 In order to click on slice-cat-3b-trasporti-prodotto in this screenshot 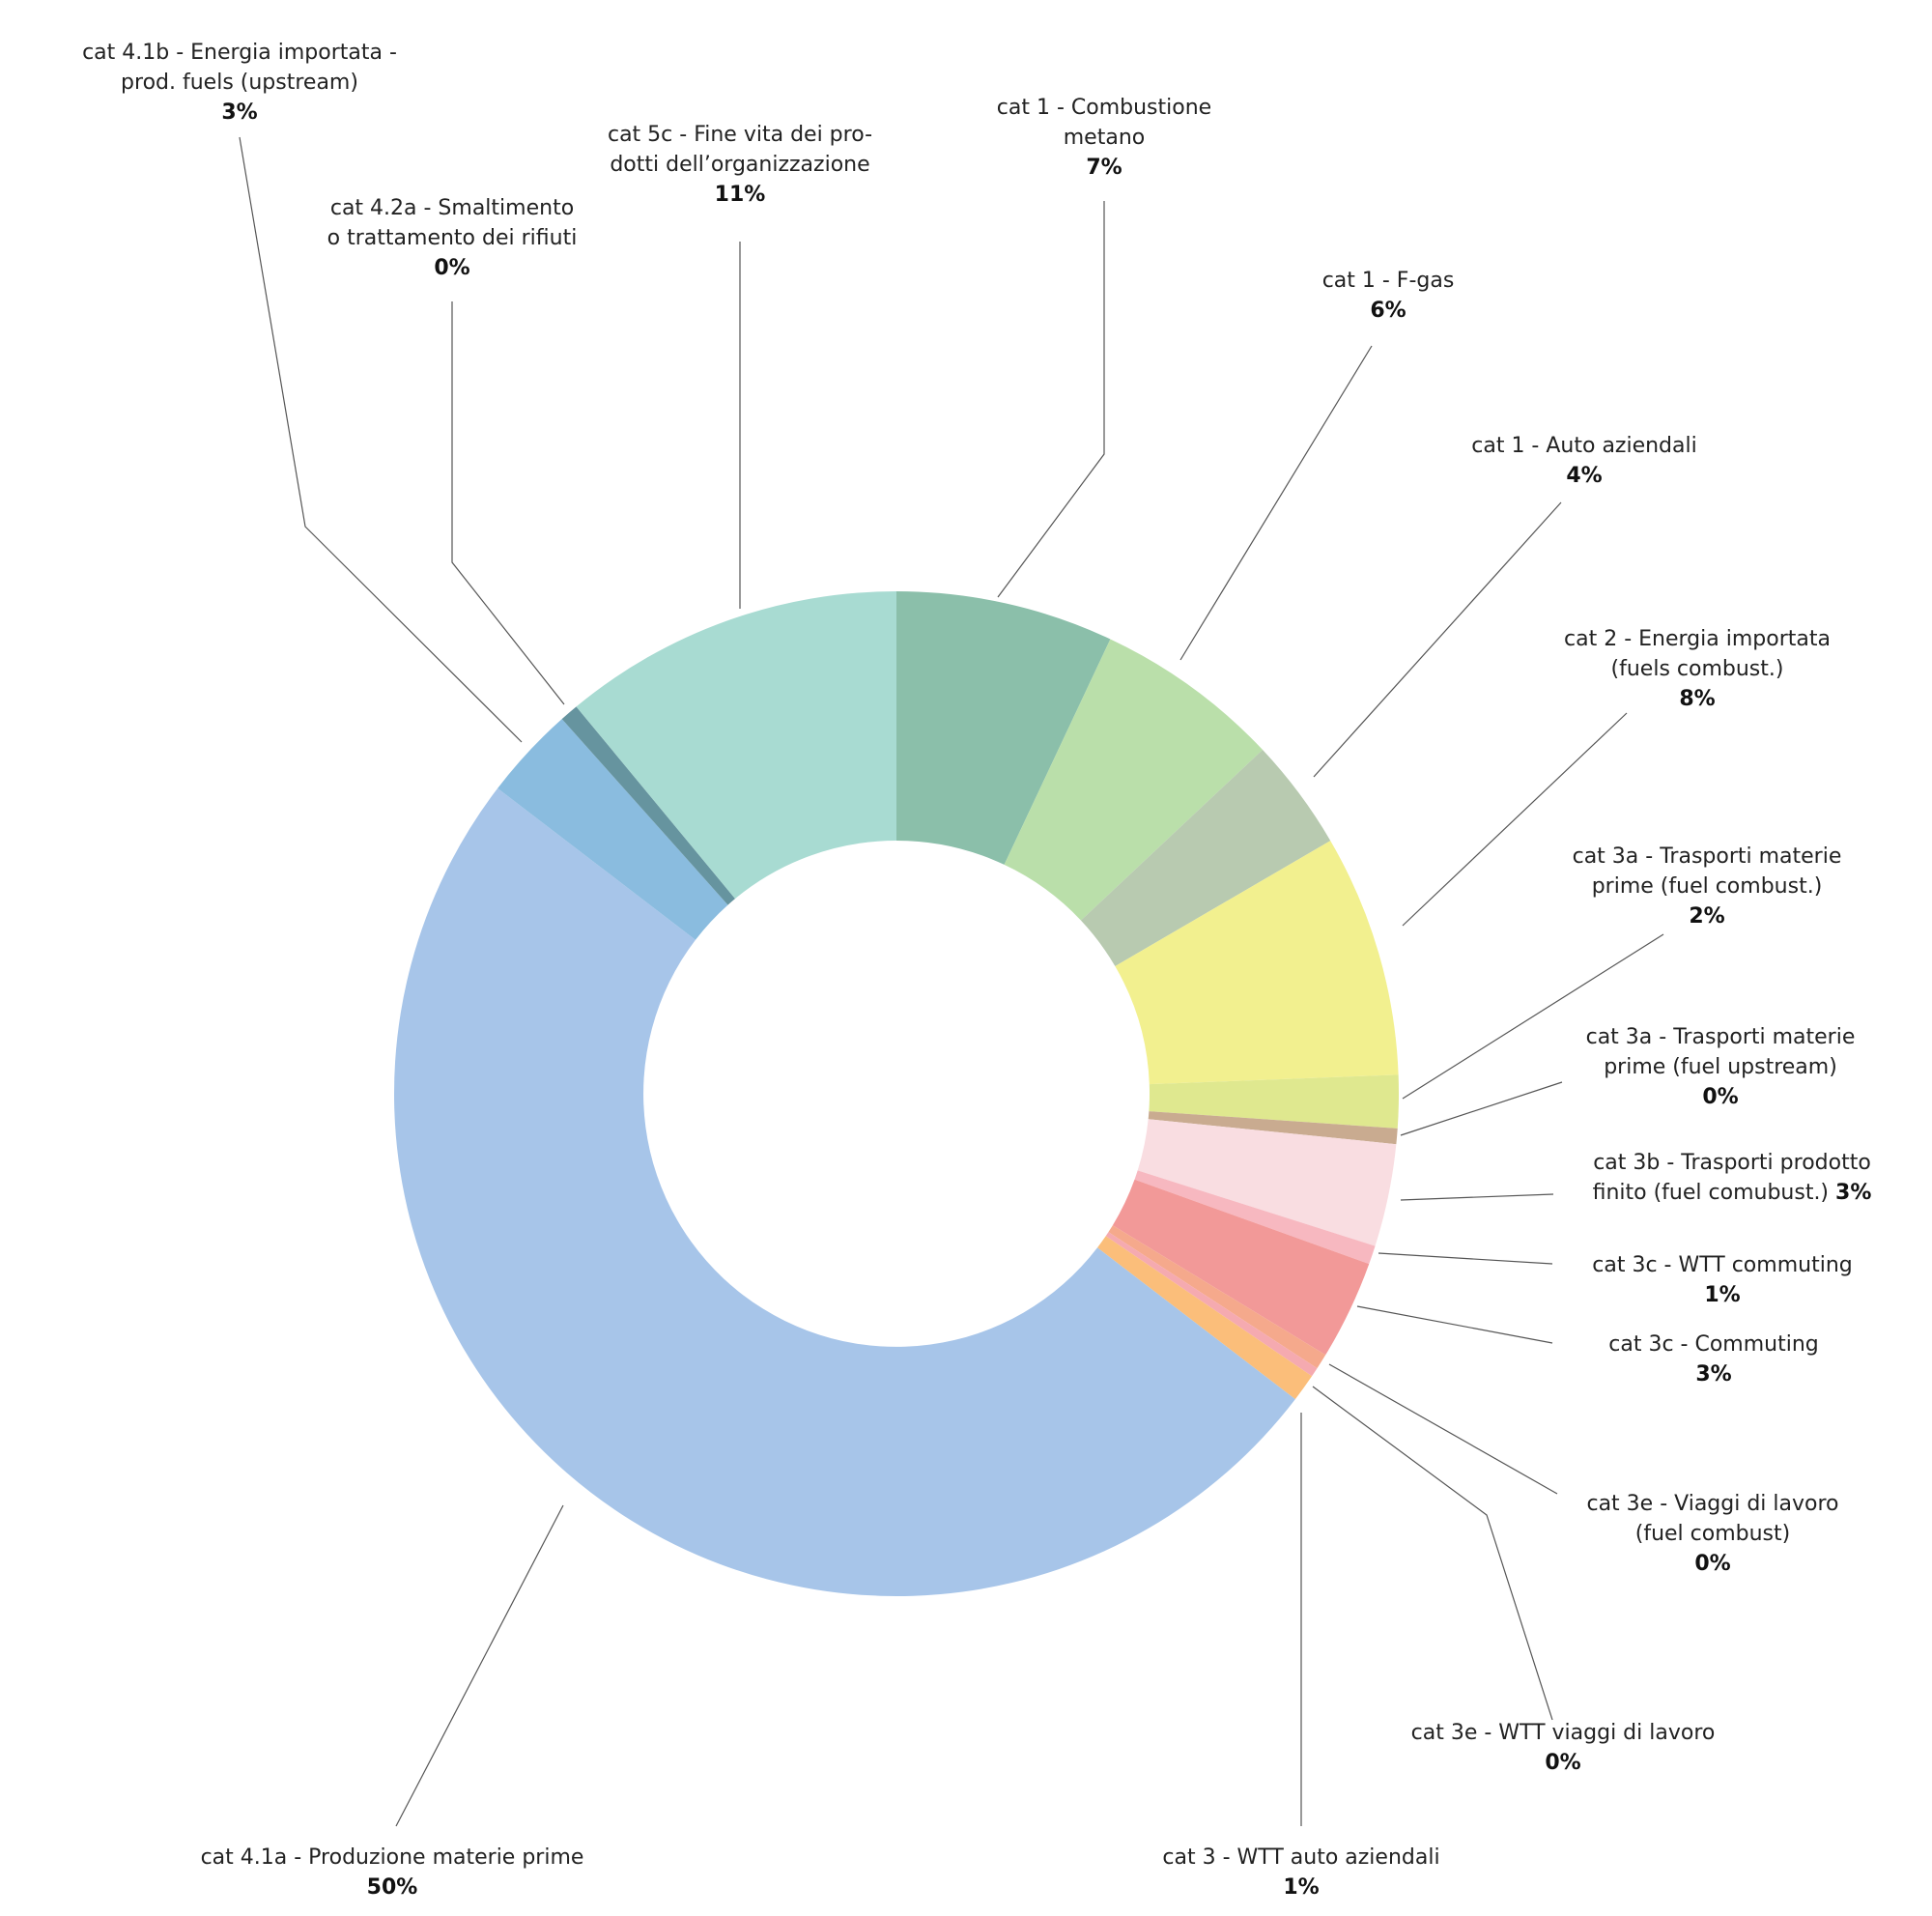, I will do `click(1267, 1182)`.